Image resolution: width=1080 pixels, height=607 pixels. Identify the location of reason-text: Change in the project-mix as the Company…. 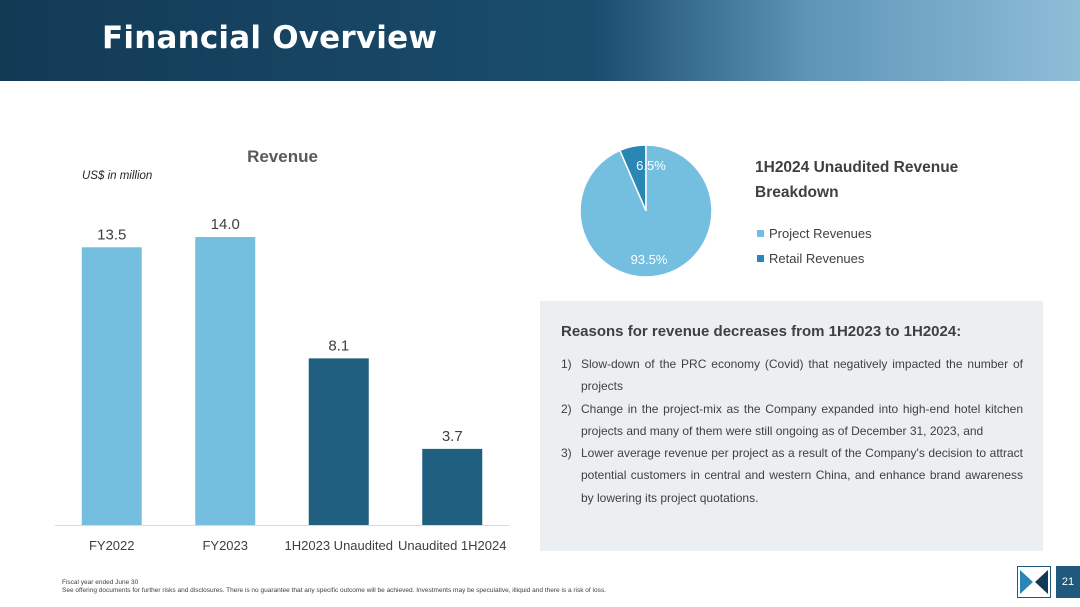
(802, 419).